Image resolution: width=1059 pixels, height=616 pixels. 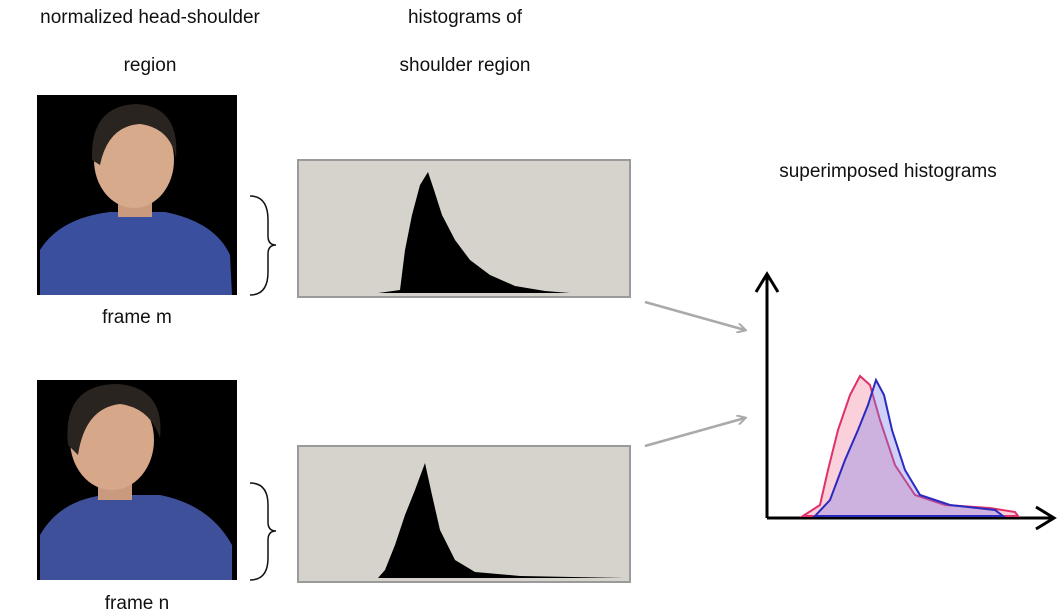 What do you see at coordinates (137, 603) in the screenshot?
I see `frame-label: frame n` at bounding box center [137, 603].